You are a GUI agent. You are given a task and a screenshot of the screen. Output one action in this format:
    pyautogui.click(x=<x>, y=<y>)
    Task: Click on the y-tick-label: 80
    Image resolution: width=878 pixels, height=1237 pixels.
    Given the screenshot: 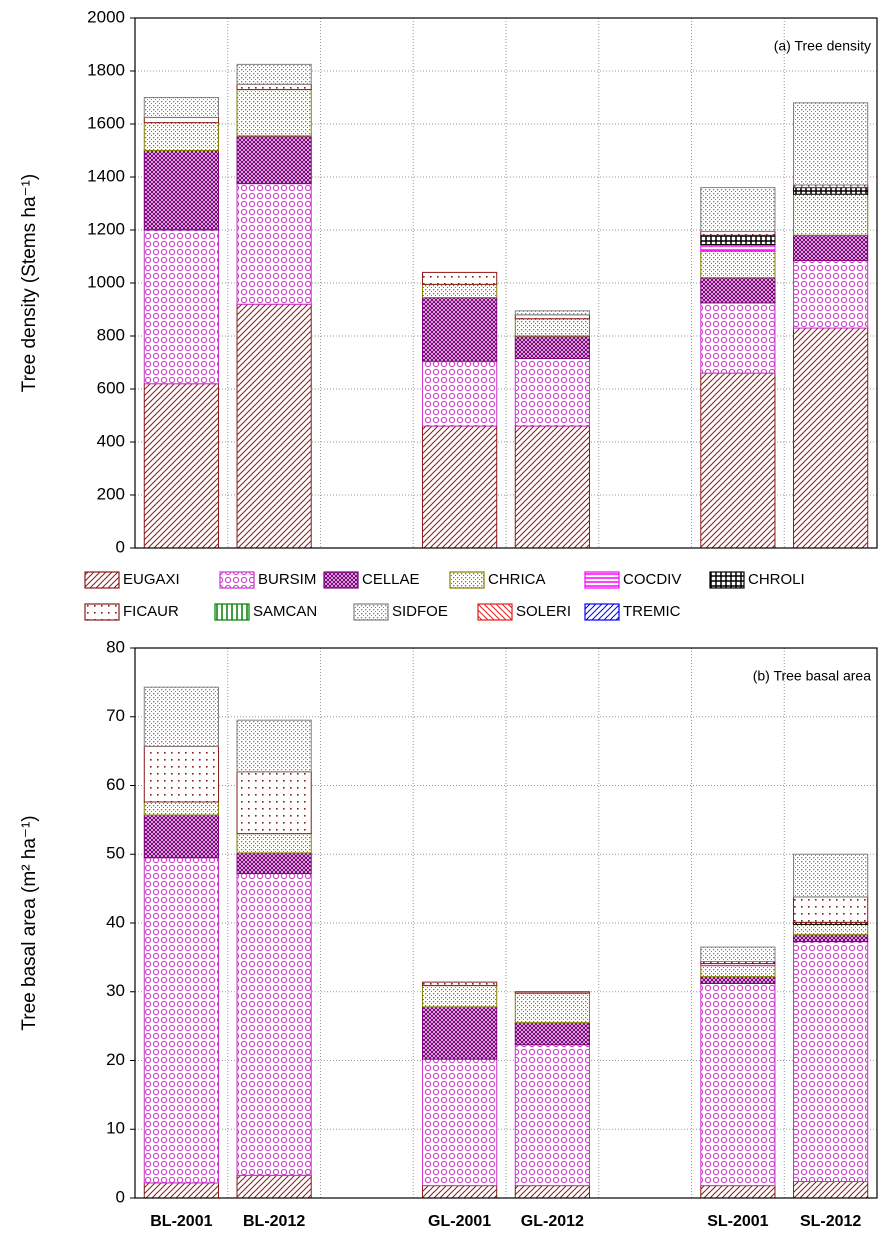 What is the action you would take?
    pyautogui.click(x=115, y=646)
    